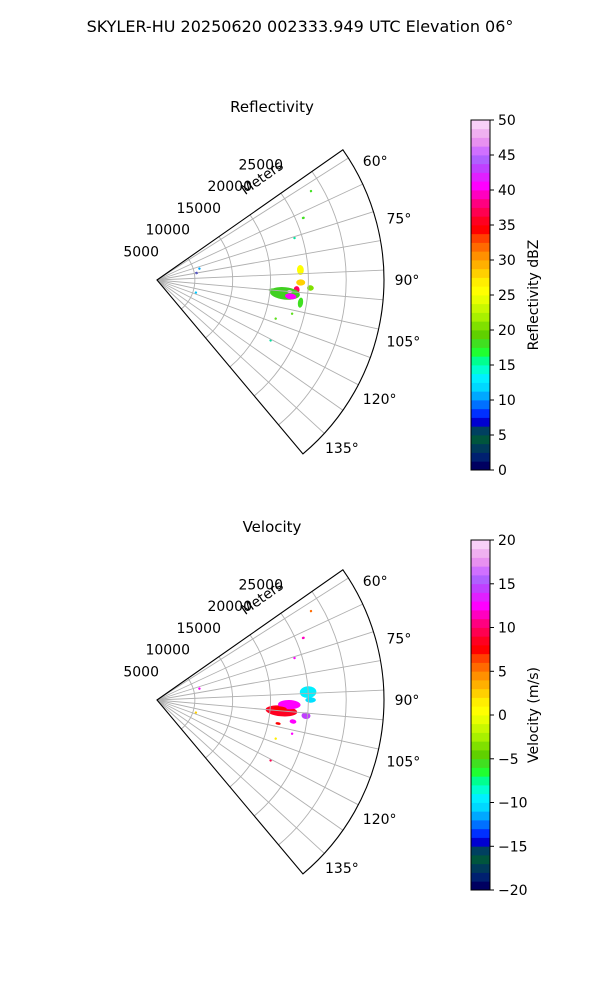 The height and width of the screenshot is (1000, 600). What do you see at coordinates (507, 226) in the screenshot?
I see `colorbar-tick-label-7: 35` at bounding box center [507, 226].